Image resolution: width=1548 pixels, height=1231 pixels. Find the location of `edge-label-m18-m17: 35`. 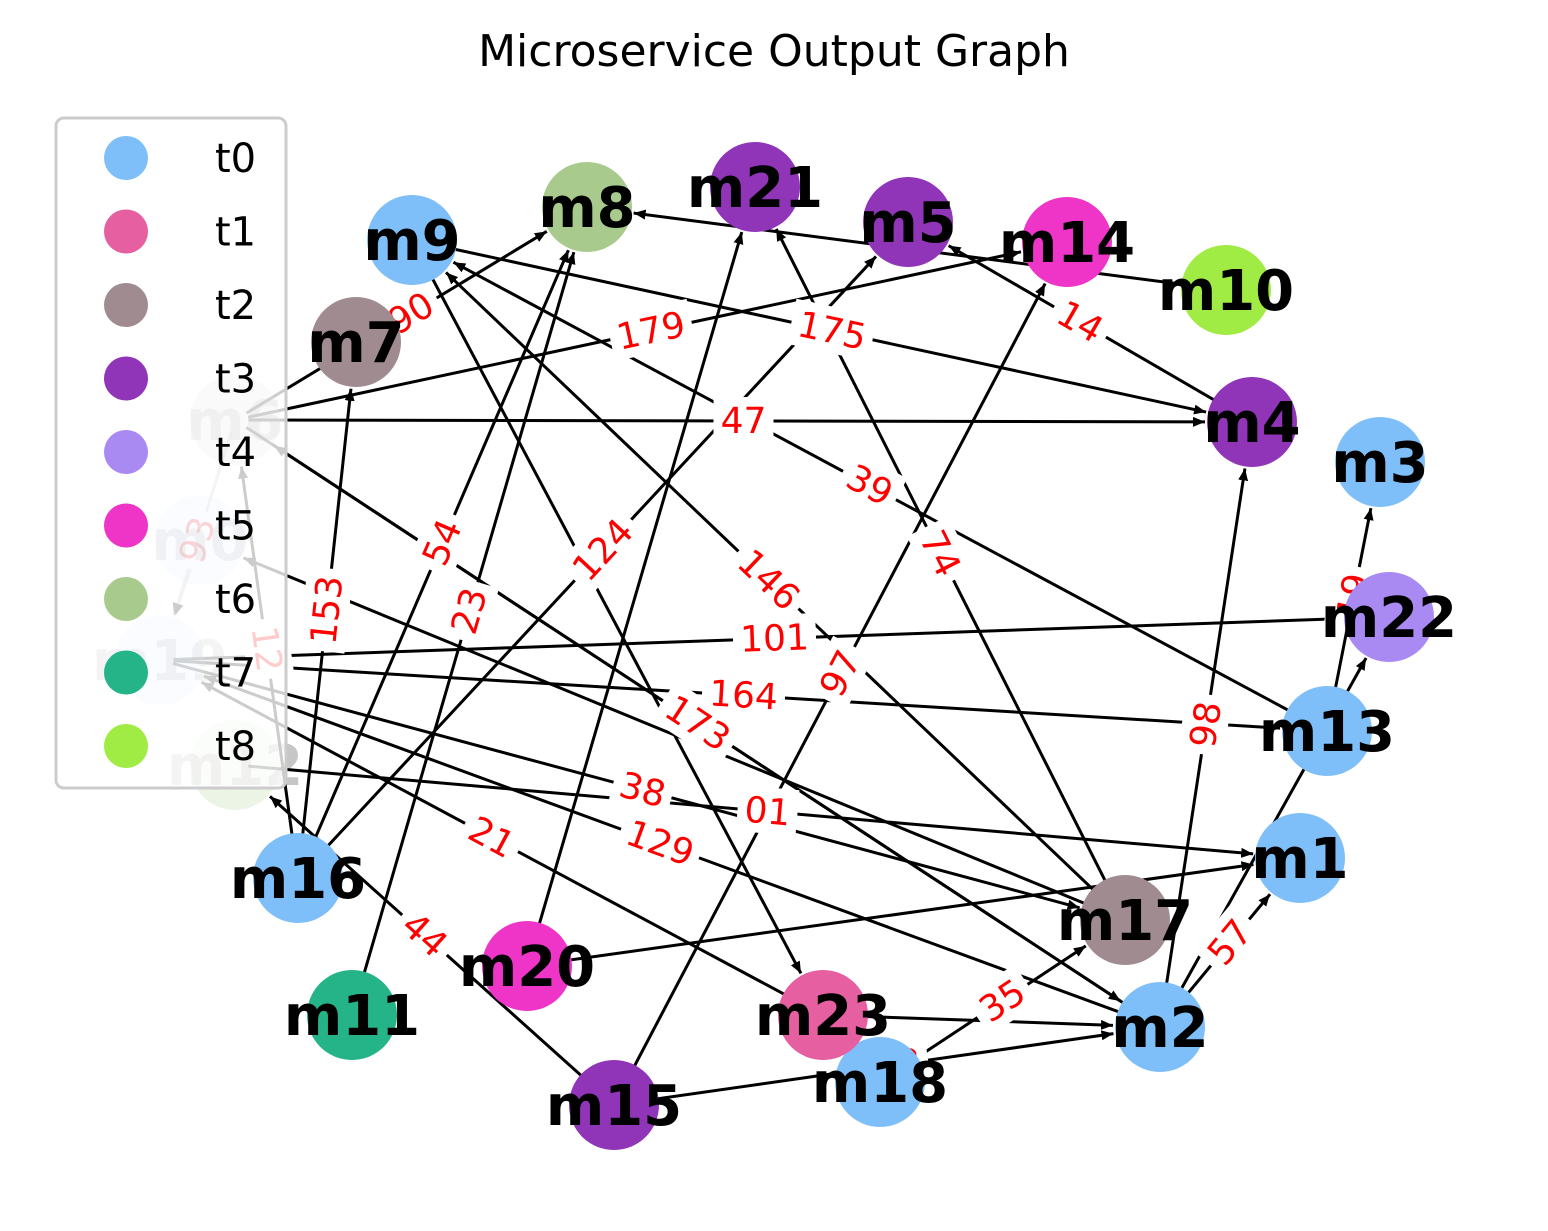

edge-label-m18-m17: 35 is located at coordinates (1002, 1000).